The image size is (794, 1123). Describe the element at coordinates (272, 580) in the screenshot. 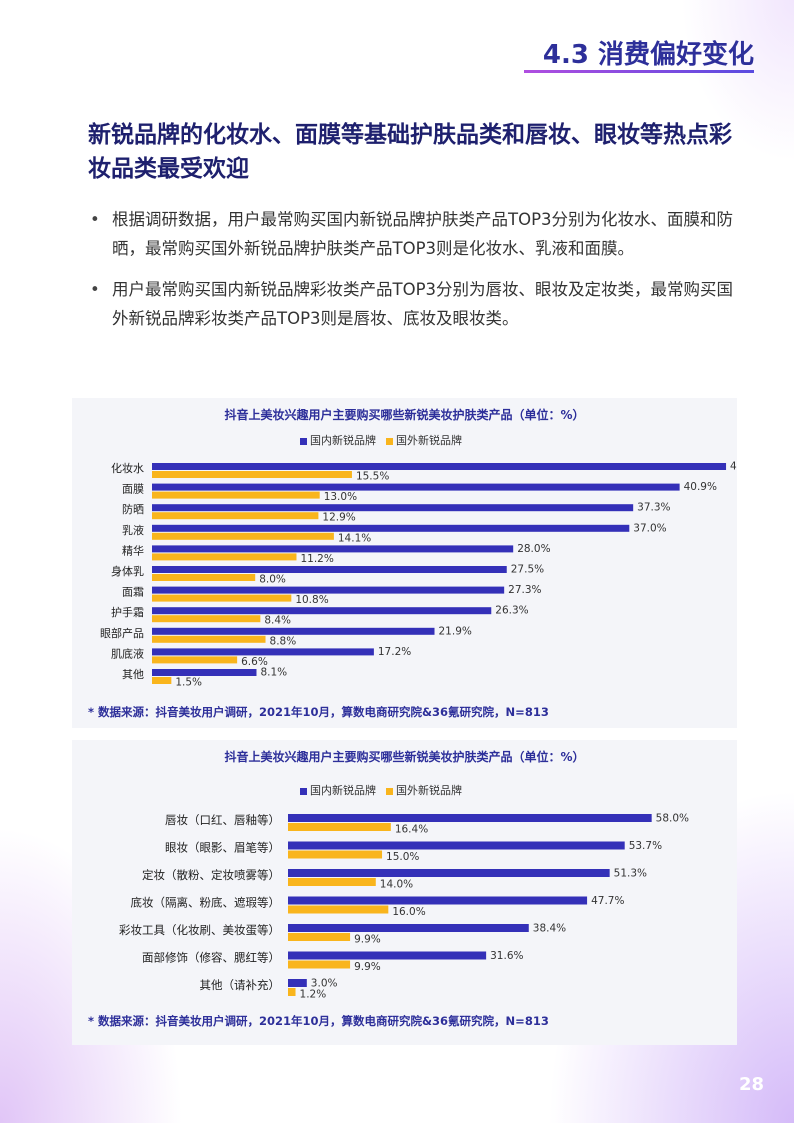

I see `value-label-foreign: 8.0%` at that location.